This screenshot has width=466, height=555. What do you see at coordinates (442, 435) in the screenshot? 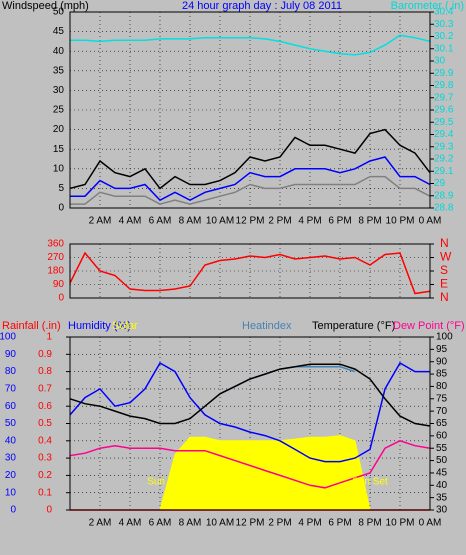
I see `y2-tick-label: 60` at bounding box center [442, 435].